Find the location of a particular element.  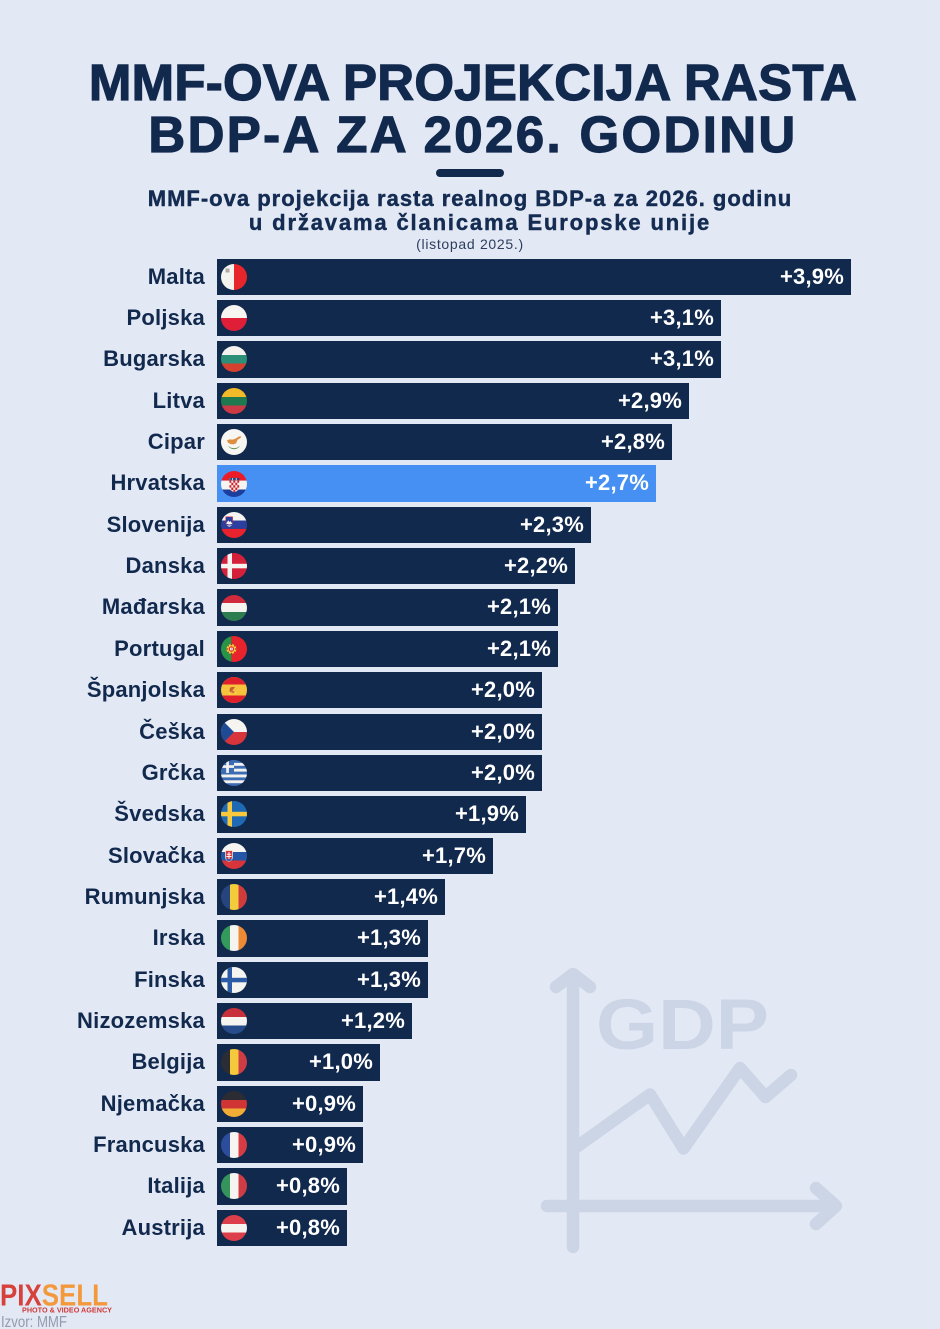

svg-text: PHOTO & VIDEO AGENCY is located at coordinates (67, 1310).